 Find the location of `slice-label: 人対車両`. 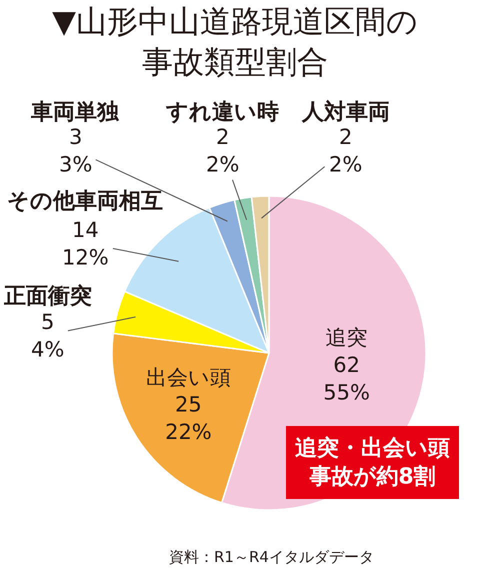

slice-label: 人対車両 is located at coordinates (345, 112).